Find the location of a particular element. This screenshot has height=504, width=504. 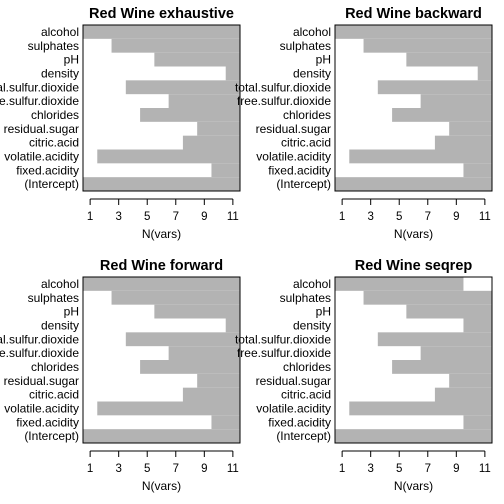

chart-title: Red Wine seqrep is located at coordinates (414, 266).